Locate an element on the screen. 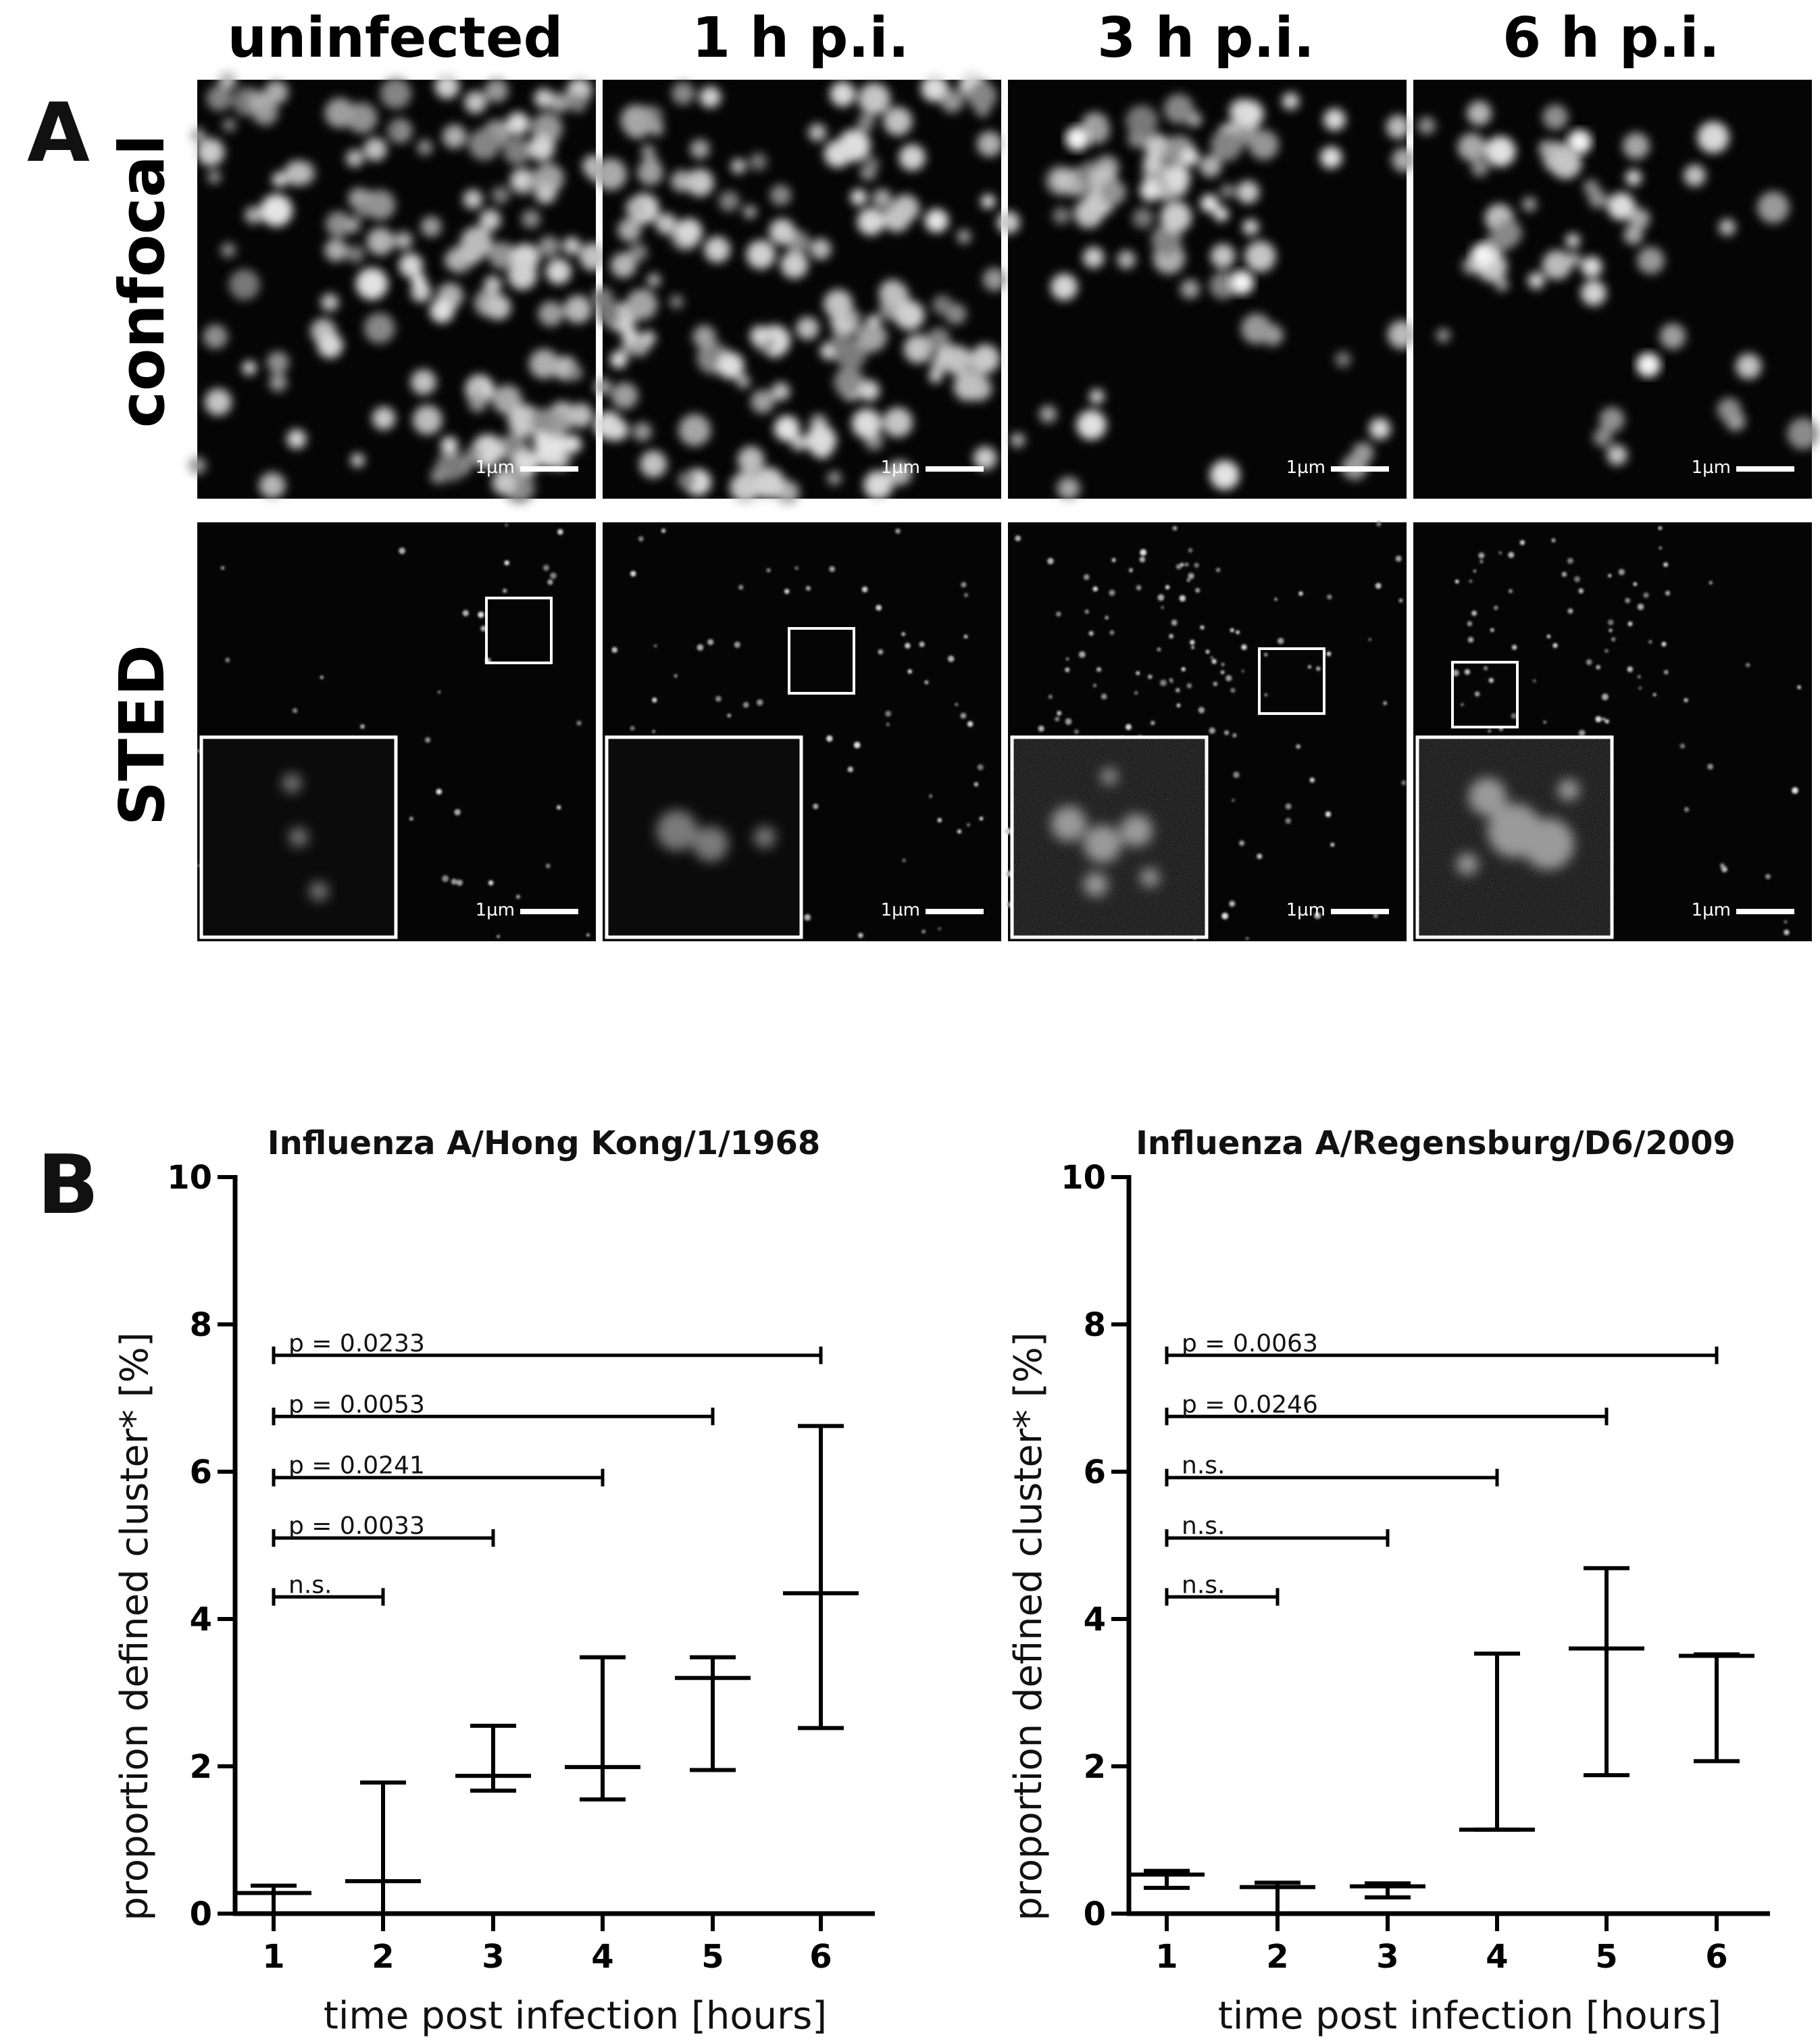  chart-title: Influenza A/Hong Kong/1/1968 is located at coordinates (545, 1143).